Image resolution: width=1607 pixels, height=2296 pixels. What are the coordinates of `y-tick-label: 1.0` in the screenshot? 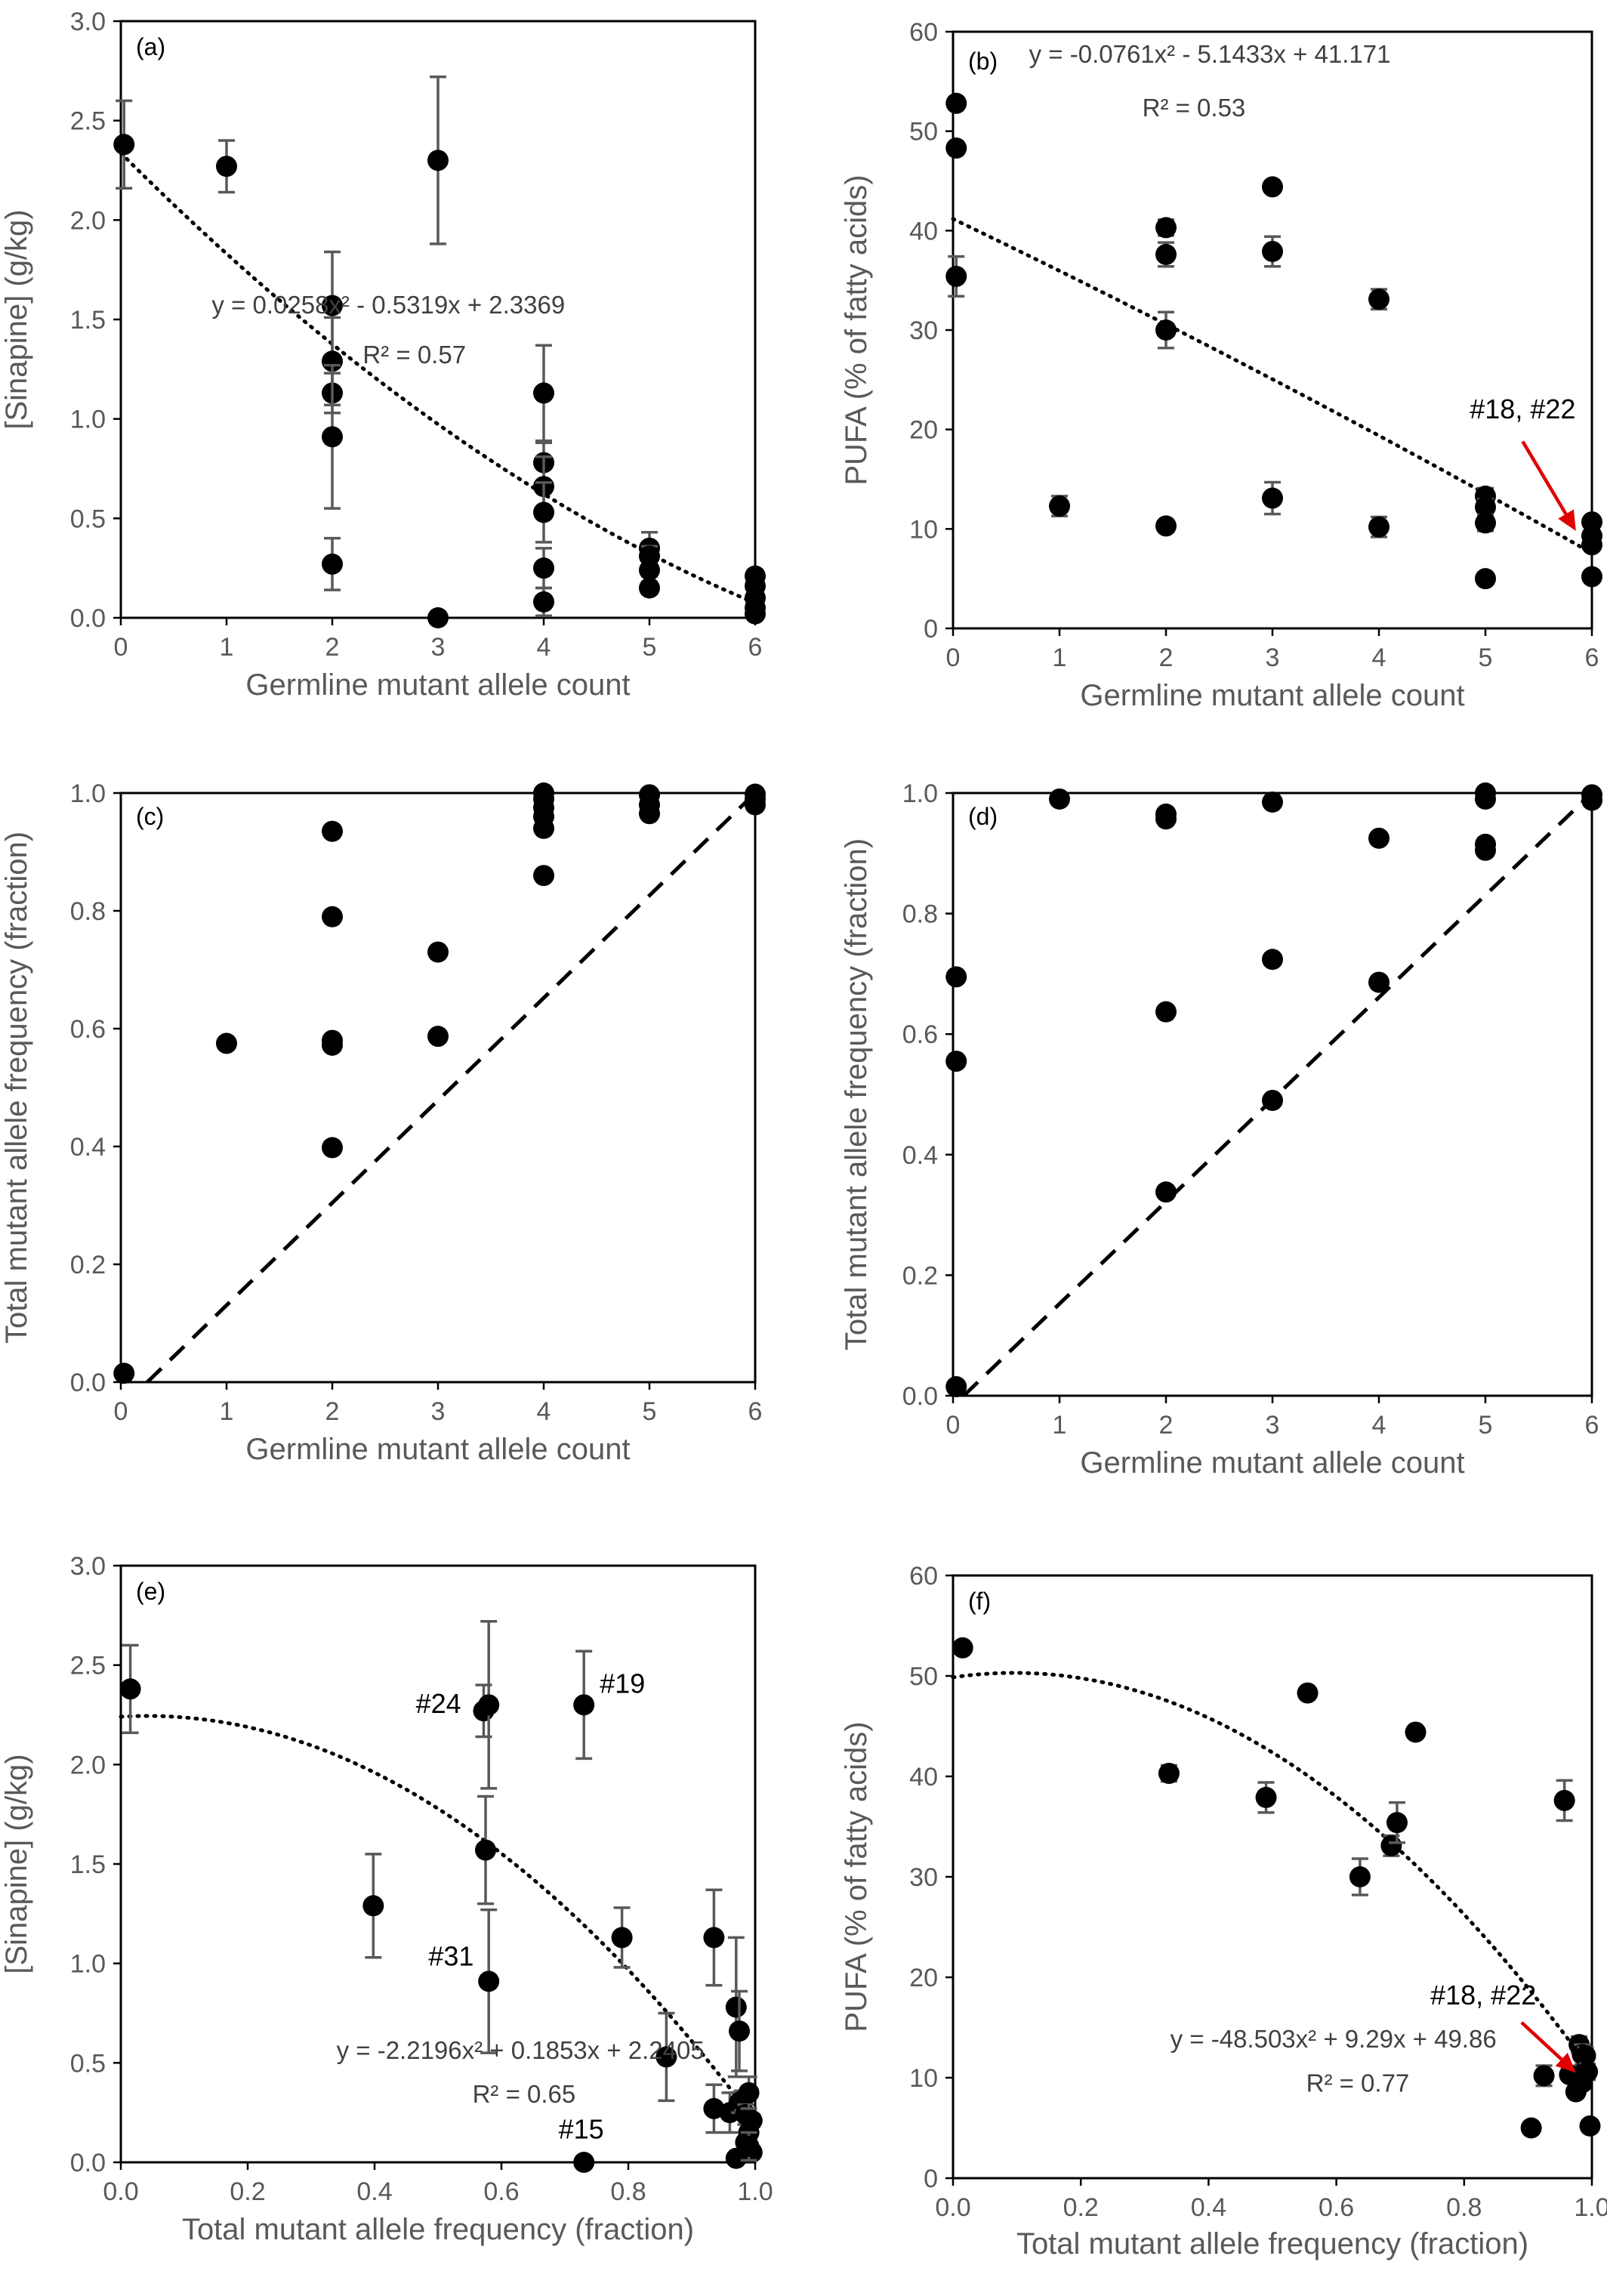 It's located at (88, 420).